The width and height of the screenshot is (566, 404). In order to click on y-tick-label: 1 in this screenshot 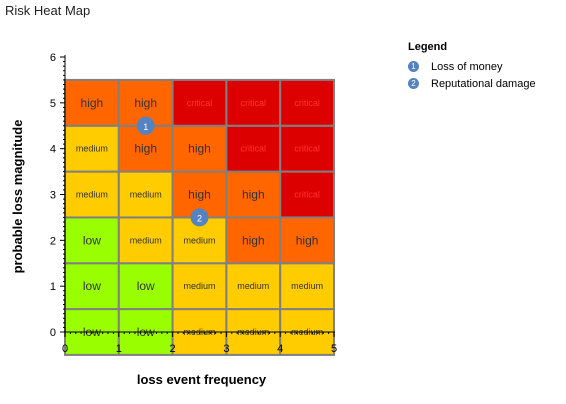, I will do `click(53, 287)`.